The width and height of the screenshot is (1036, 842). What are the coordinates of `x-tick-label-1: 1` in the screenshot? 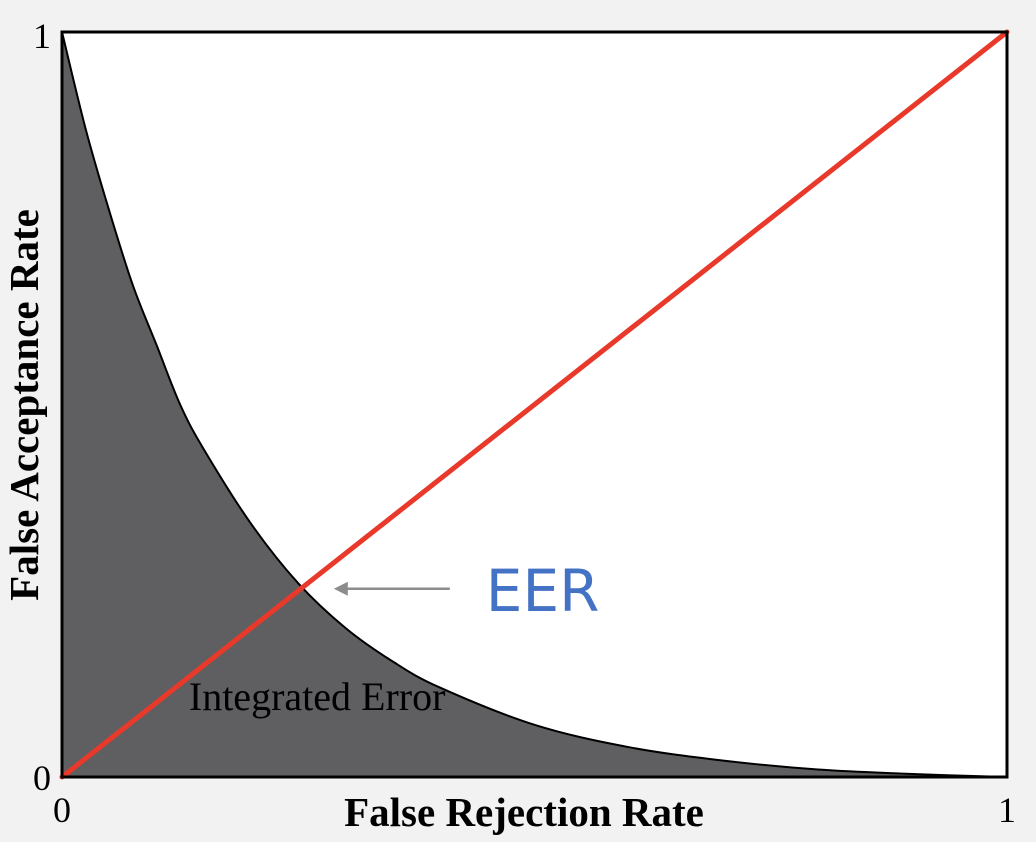 It's located at (1007, 810).